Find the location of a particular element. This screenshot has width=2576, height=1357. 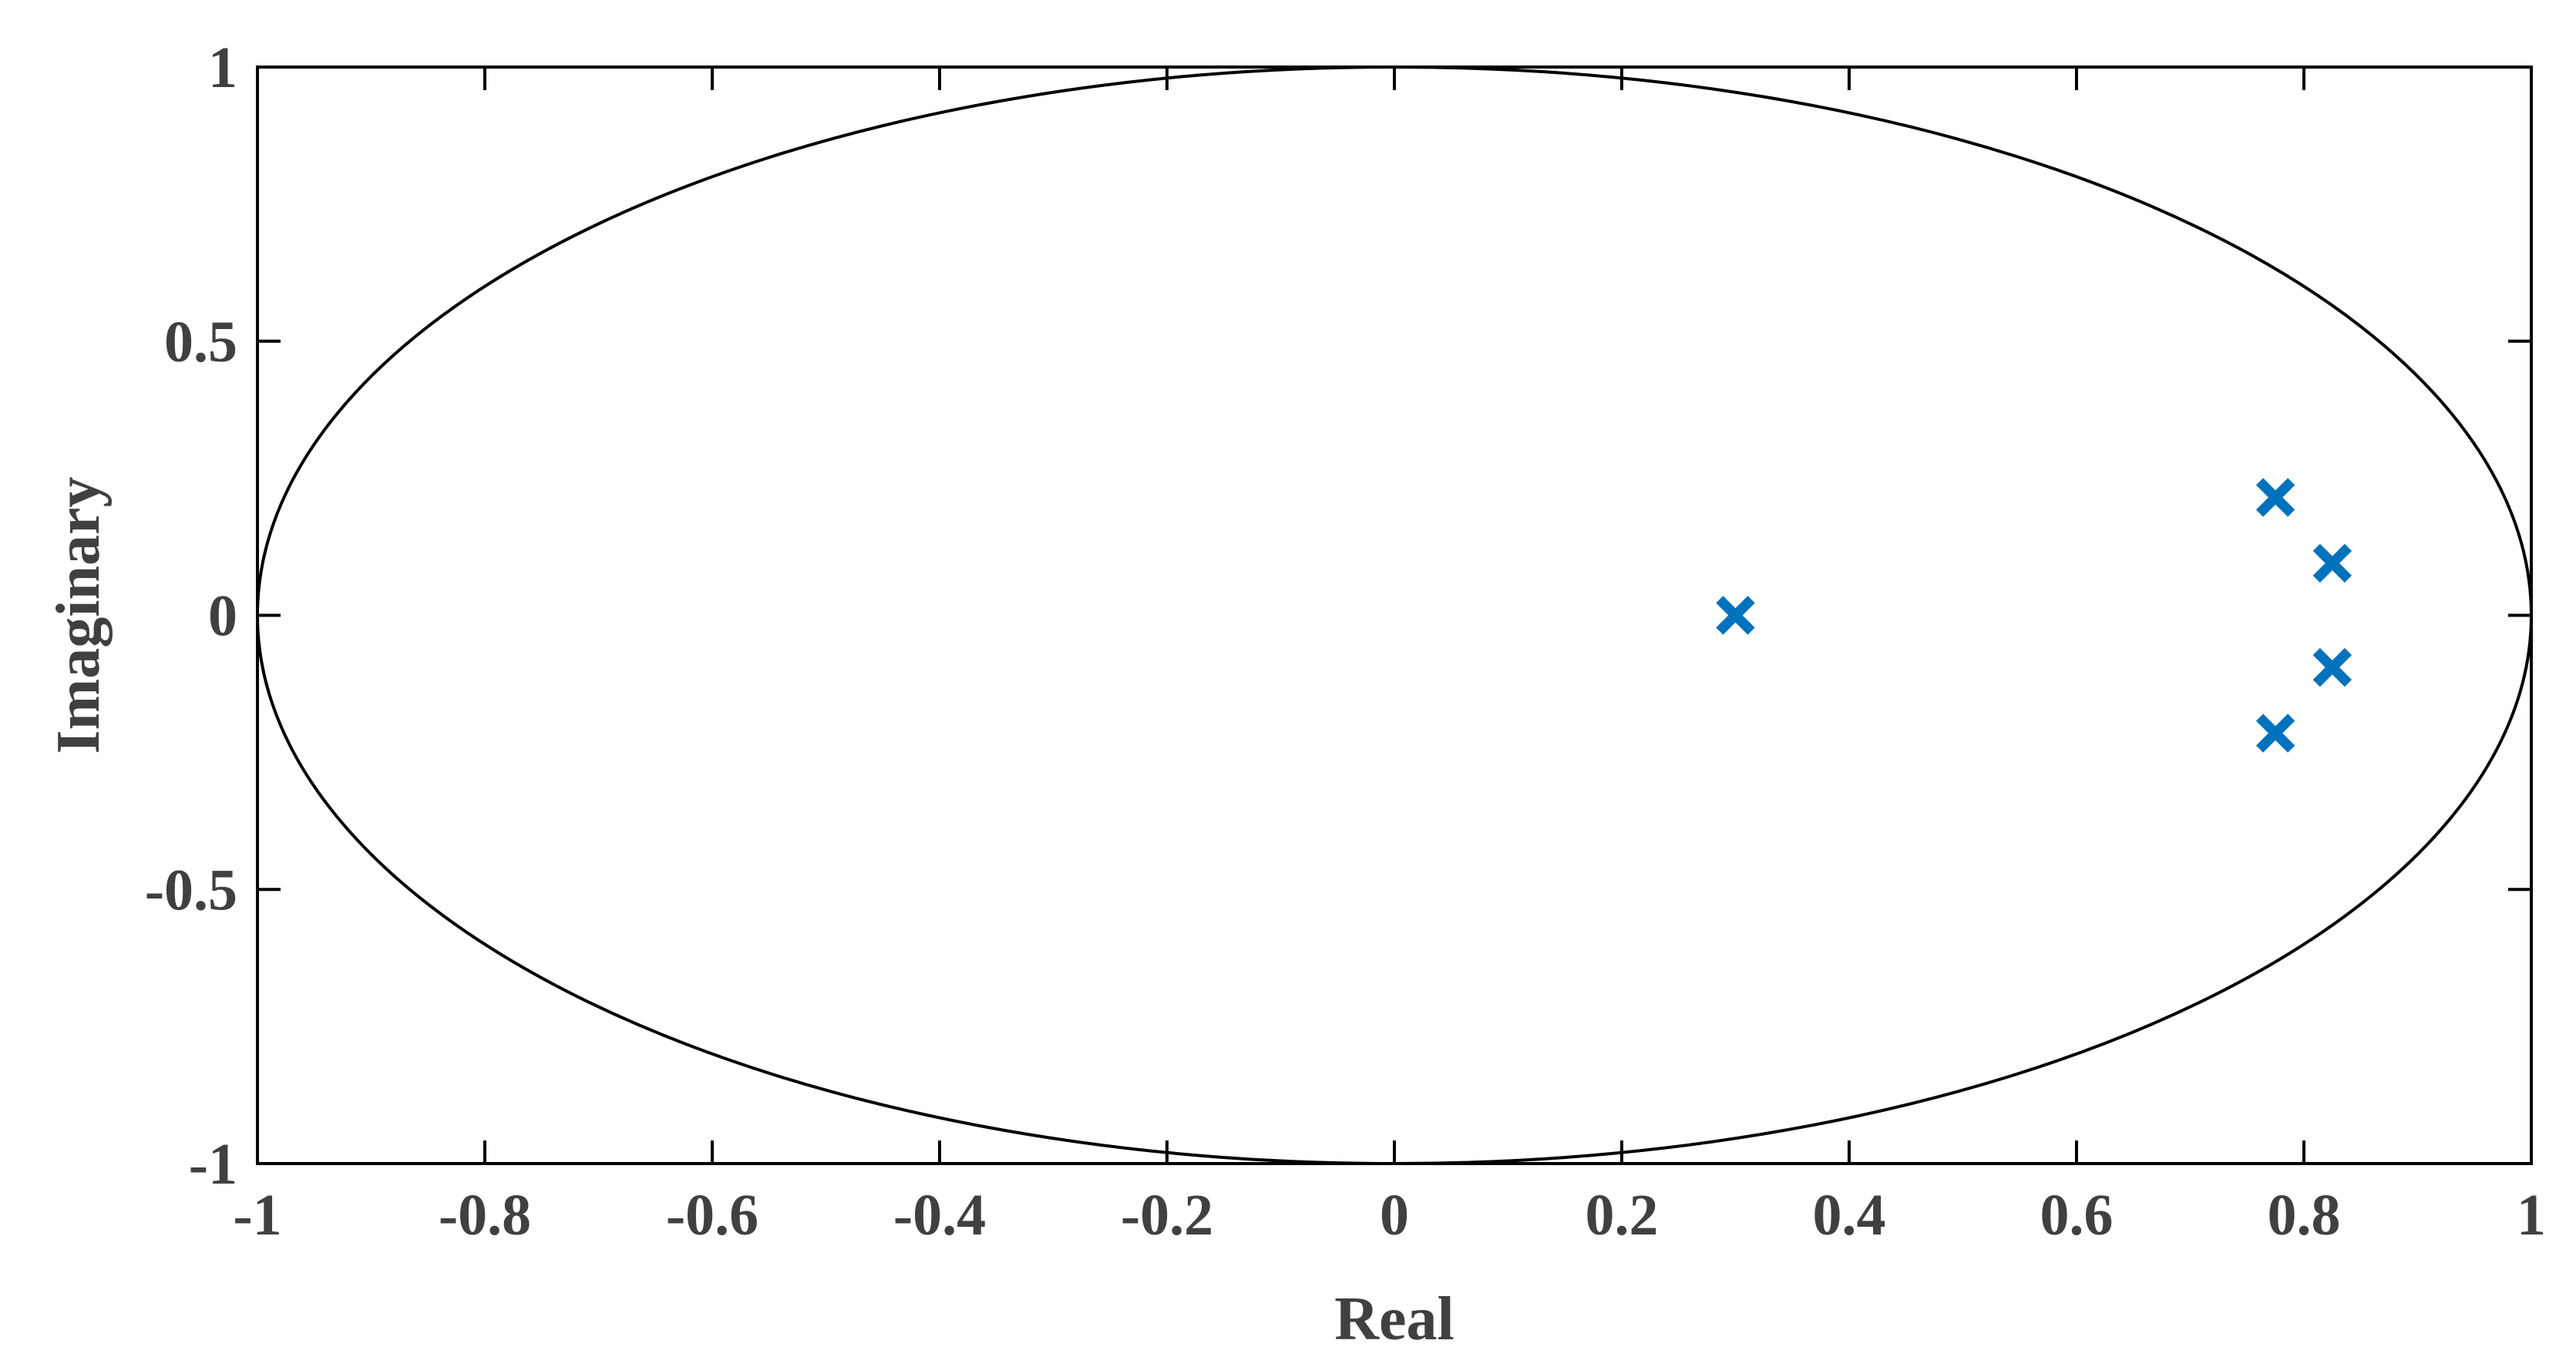

x-tick-label: -0.8 is located at coordinates (485, 1215).